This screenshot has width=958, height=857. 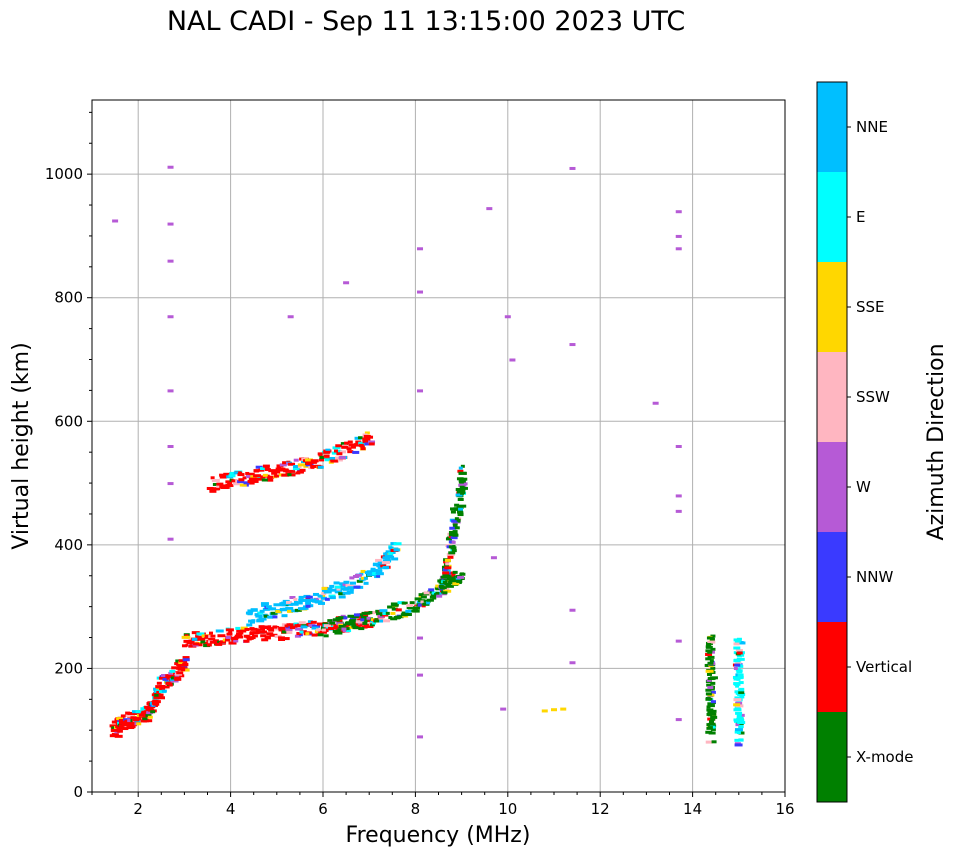 I want to click on colorbar-label: Azimuth Direction, so click(x=936, y=441).